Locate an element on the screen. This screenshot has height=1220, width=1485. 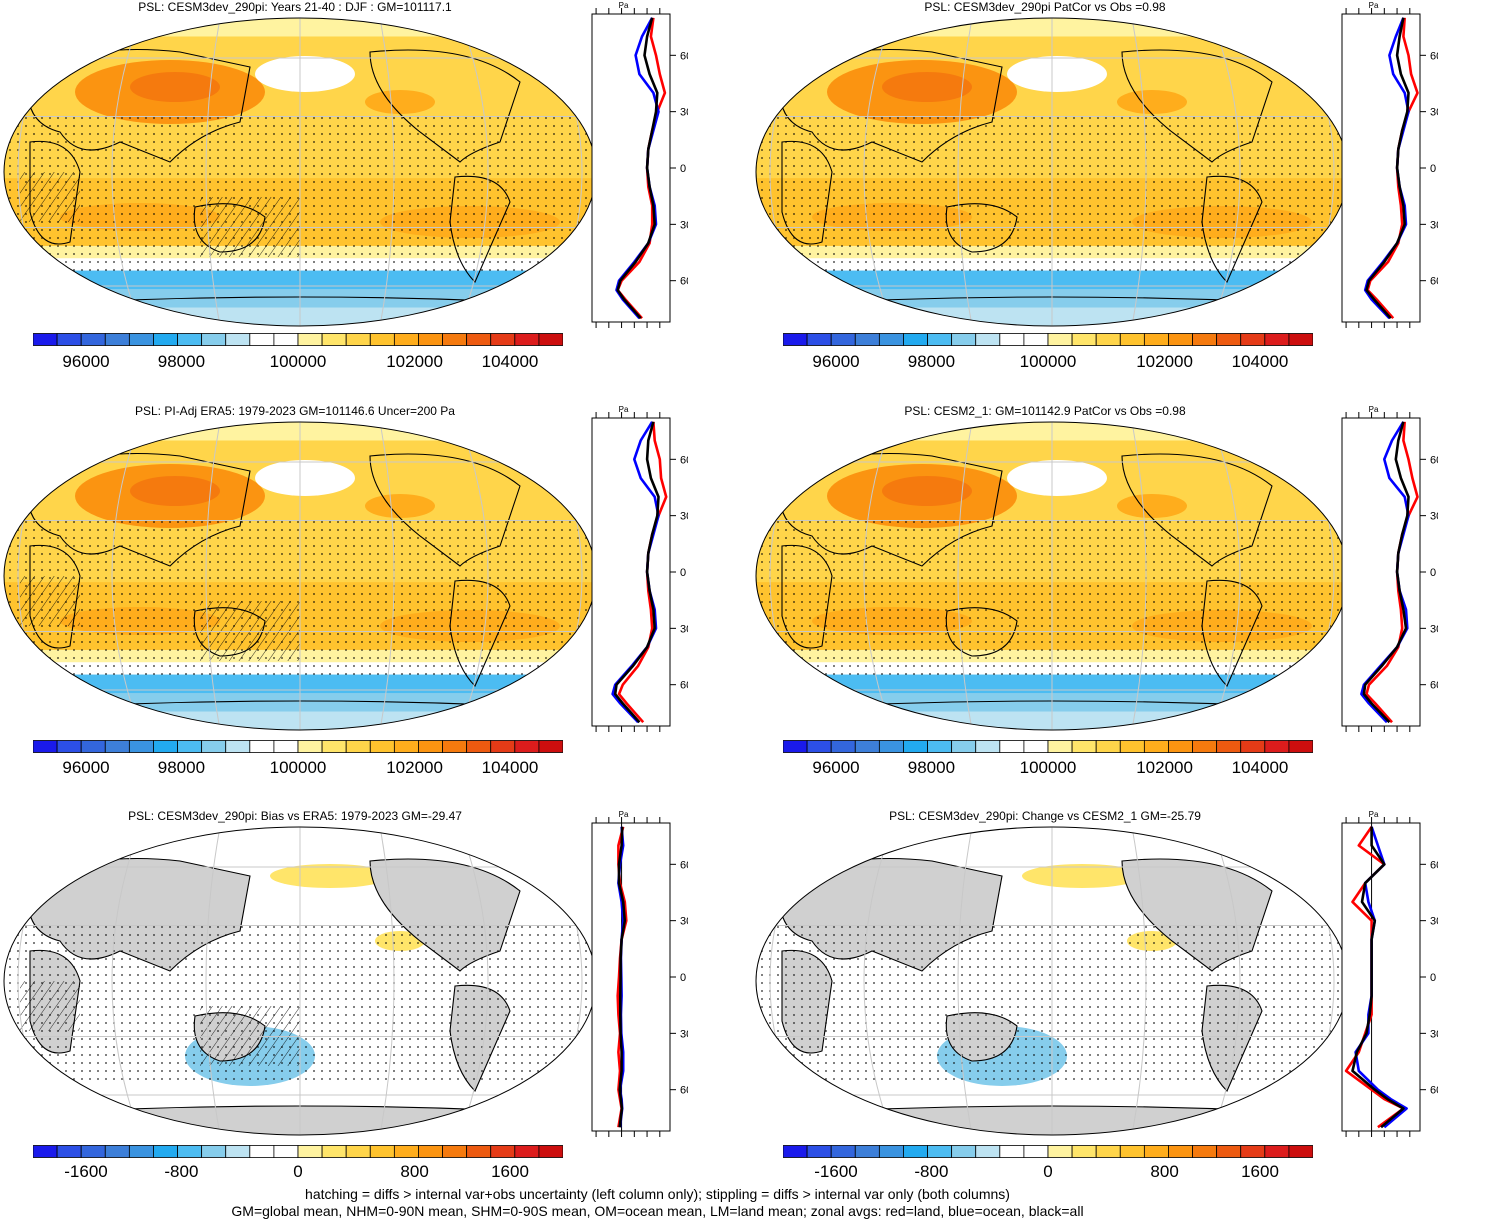
colorbar-labels-p5: -1600 -800 0 800 1600 is located at coordinates (298, 1173).